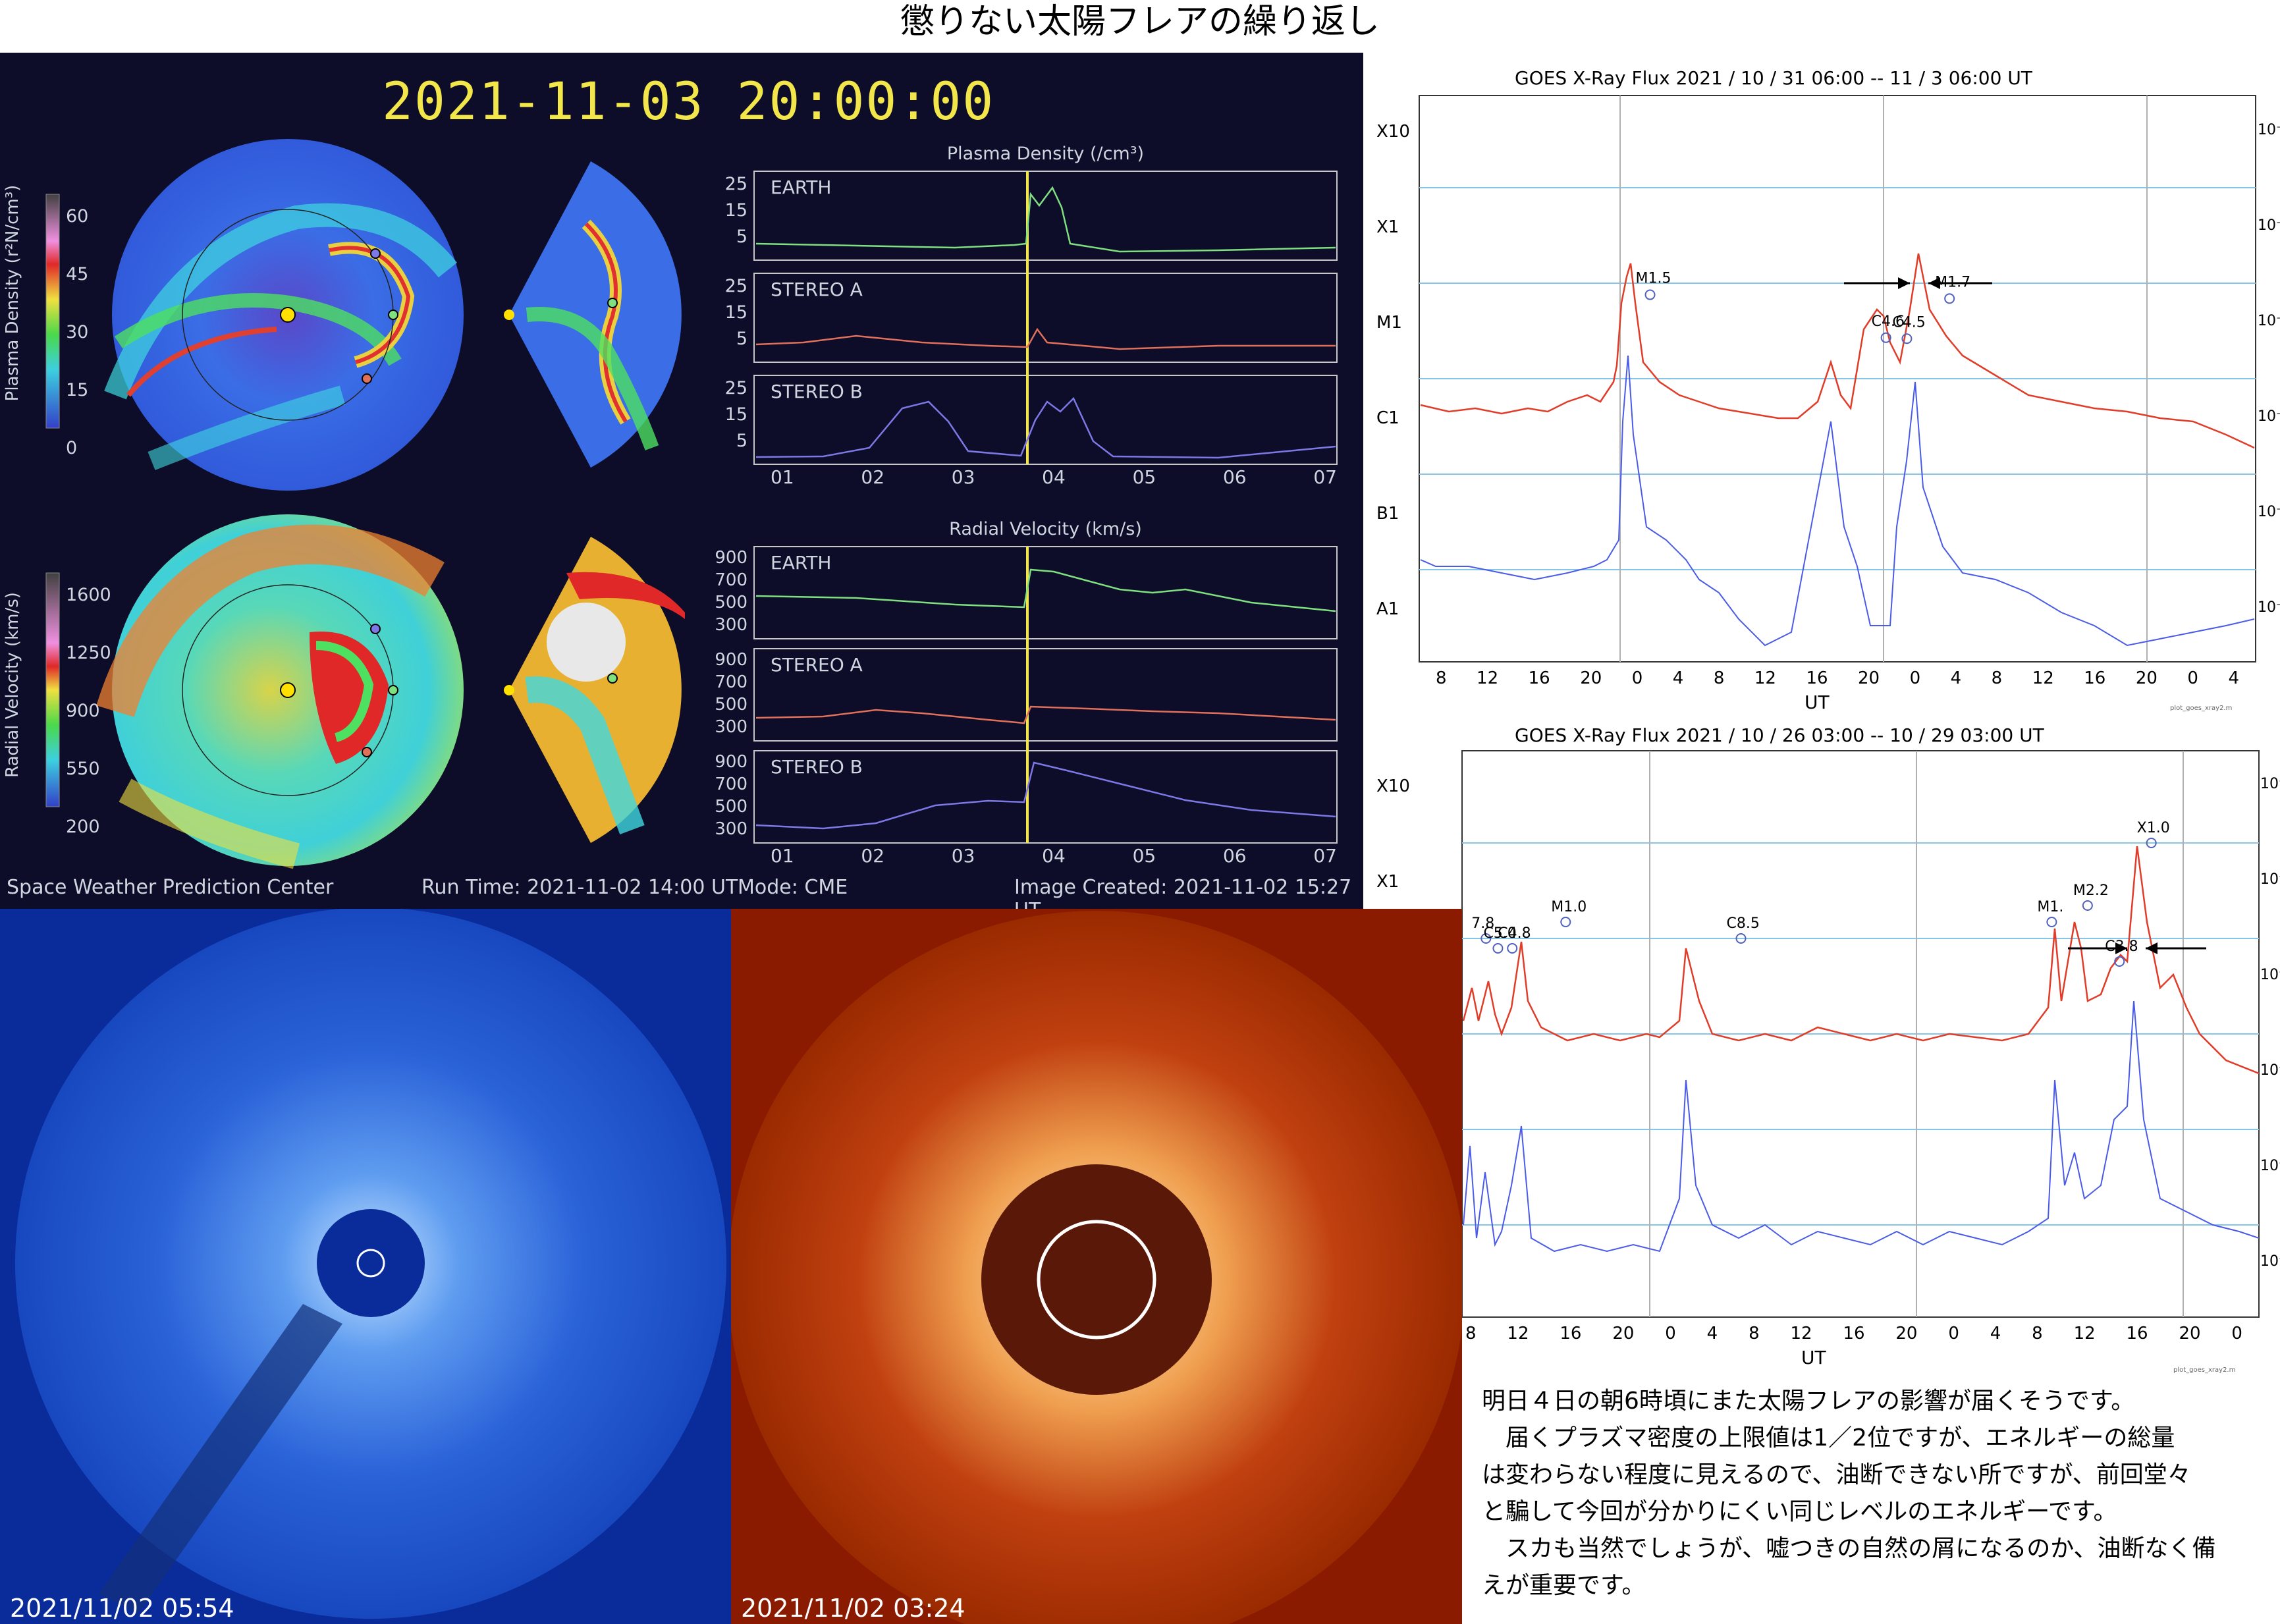 The image size is (2280, 1624). What do you see at coordinates (735, 388) in the screenshot?
I see `y-tick: 25` at bounding box center [735, 388].